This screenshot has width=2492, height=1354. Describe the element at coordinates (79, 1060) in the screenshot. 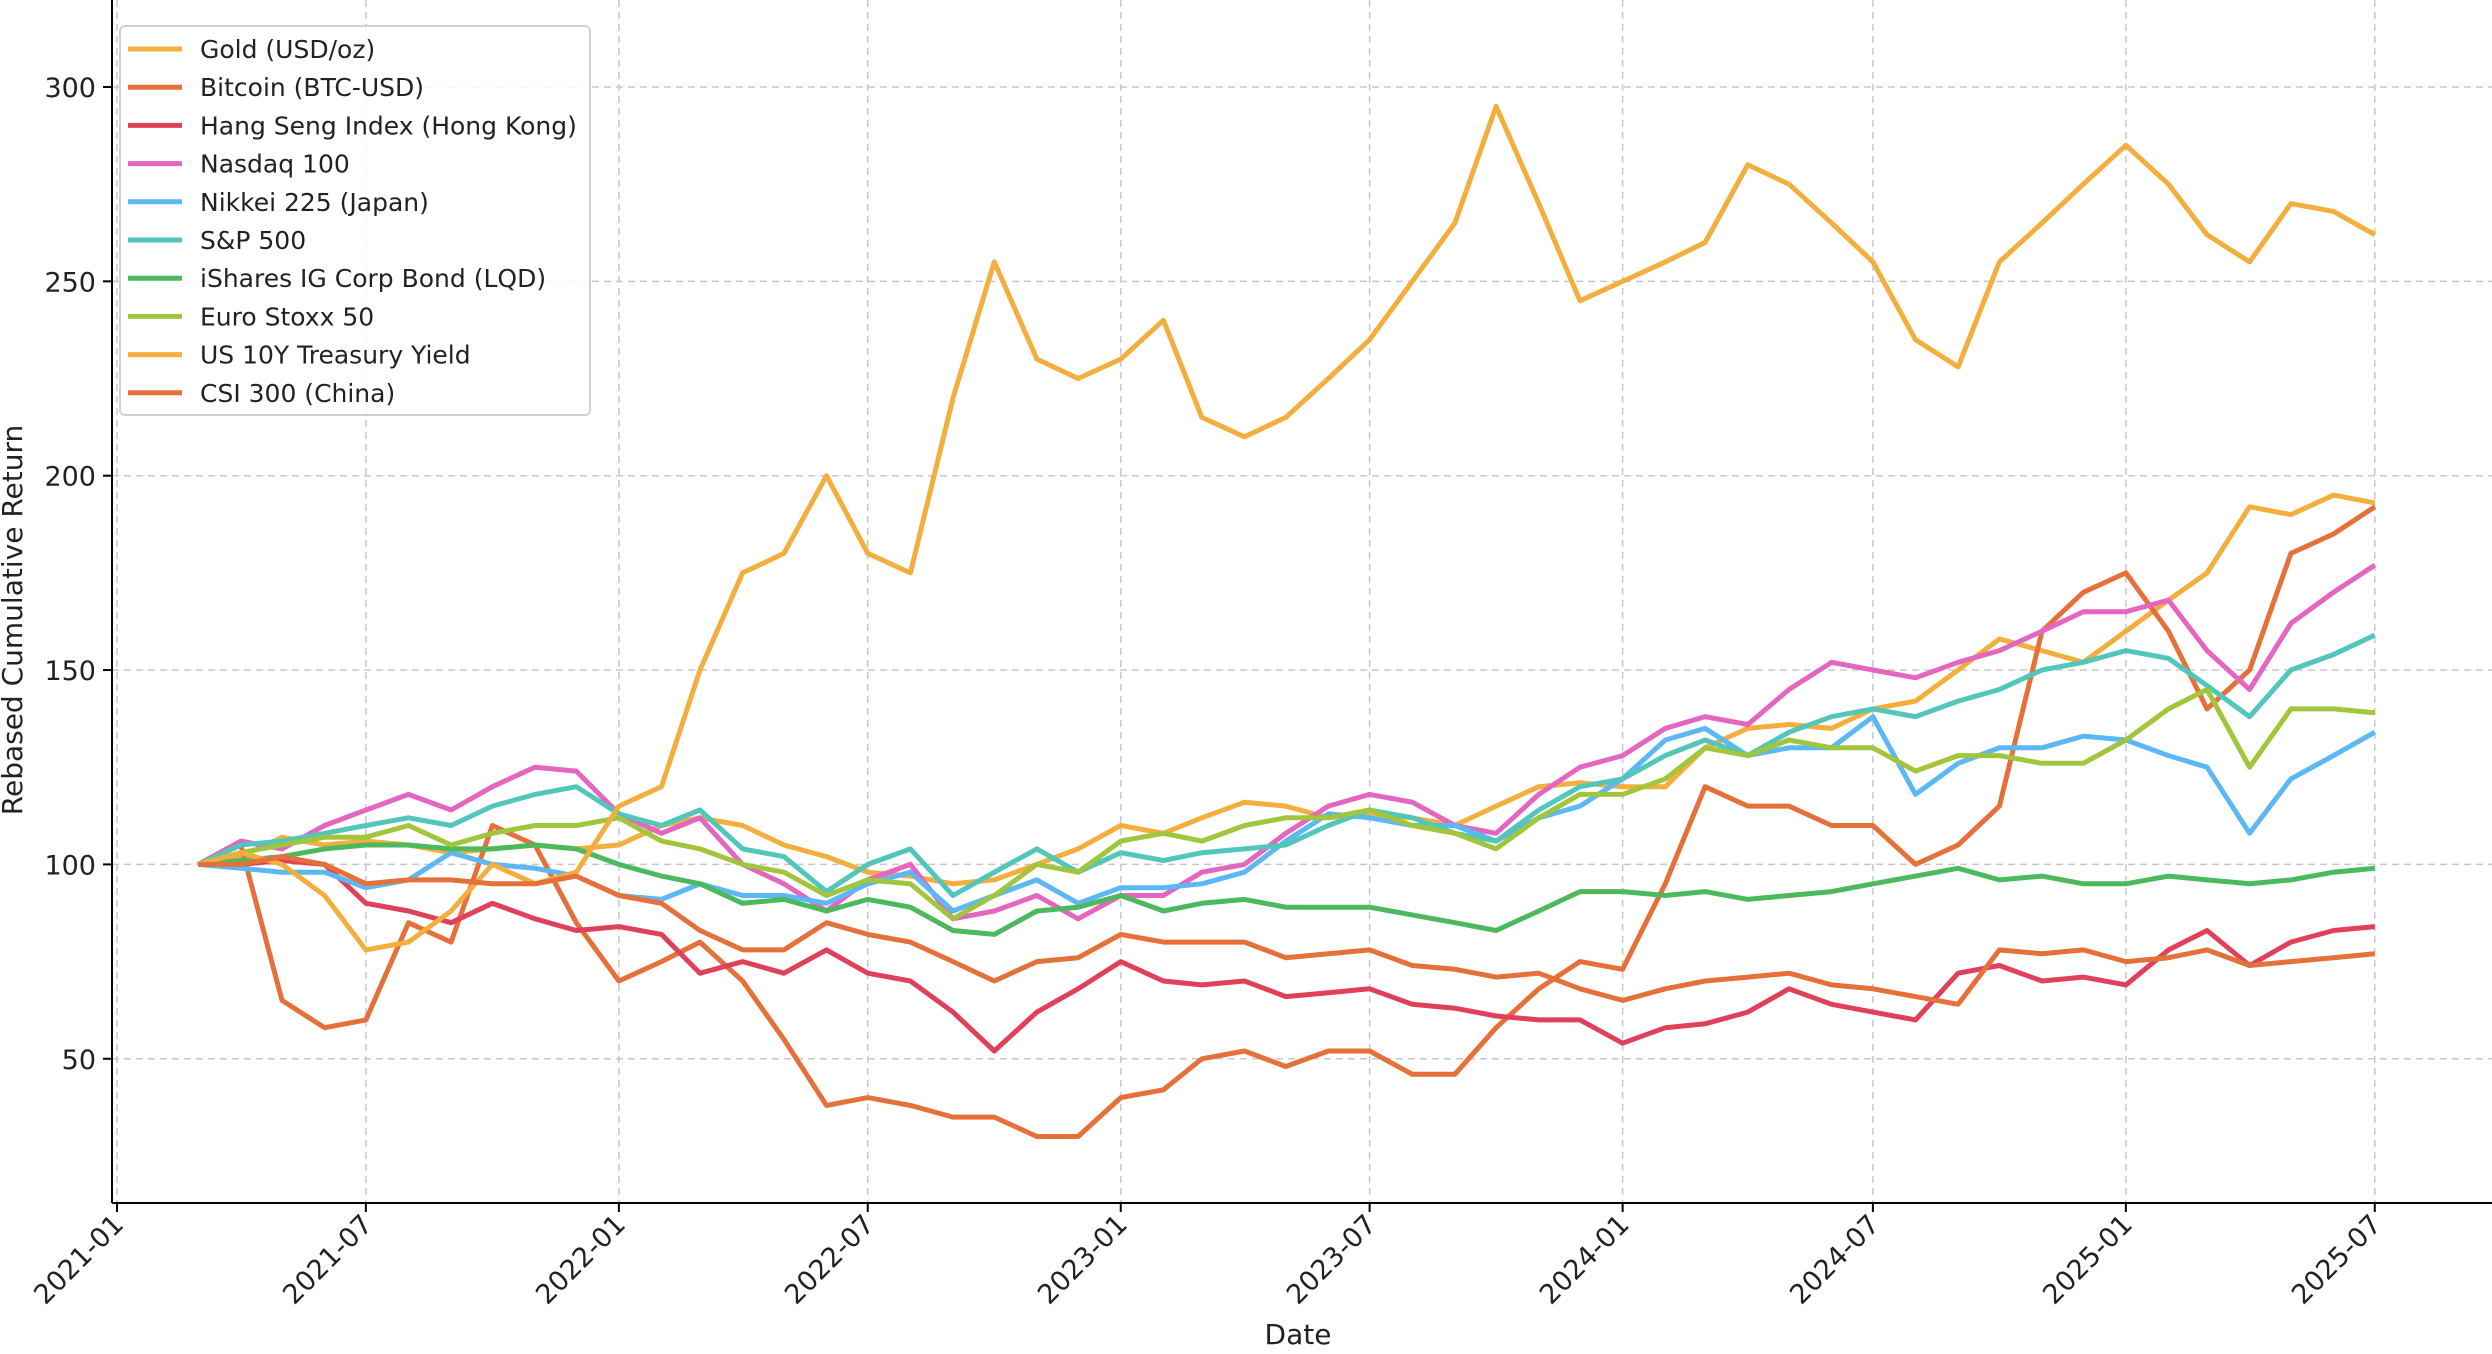

I see `y-tick-label: 50` at that location.